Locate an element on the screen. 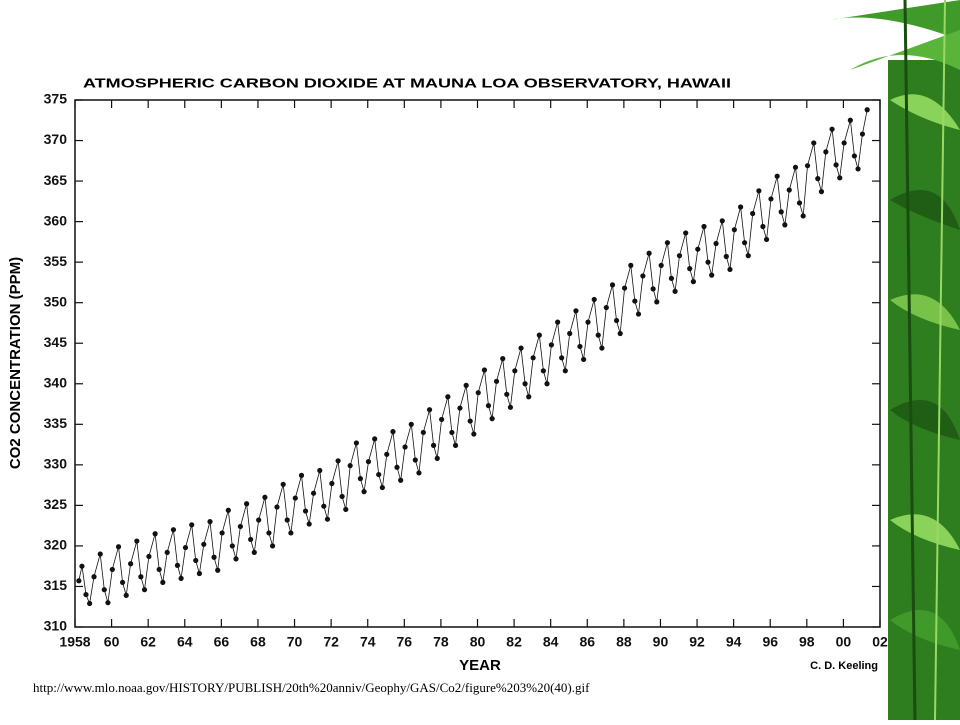 The height and width of the screenshot is (725, 960). annotation: C. D. Keeling is located at coordinates (844, 666).